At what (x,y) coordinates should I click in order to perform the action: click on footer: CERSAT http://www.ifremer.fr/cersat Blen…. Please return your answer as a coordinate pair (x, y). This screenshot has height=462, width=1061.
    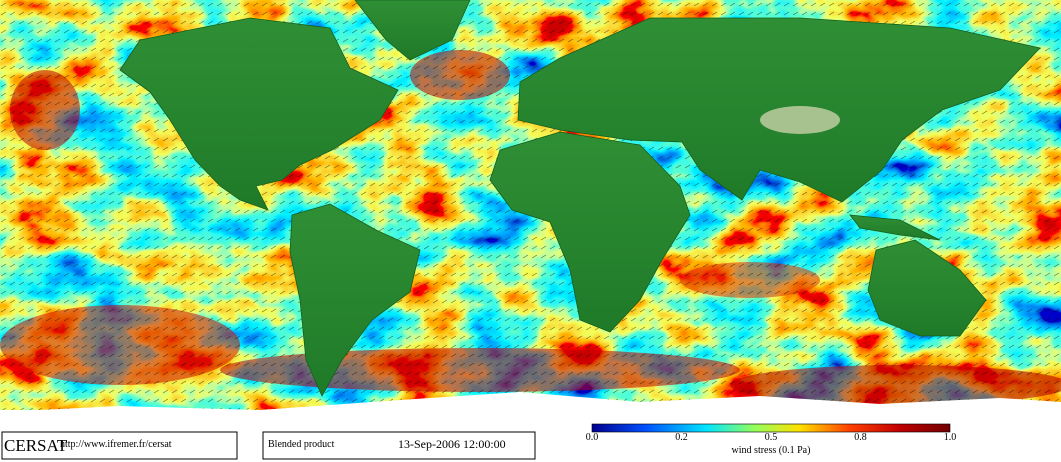
    Looking at the image, I should click on (479, 441).